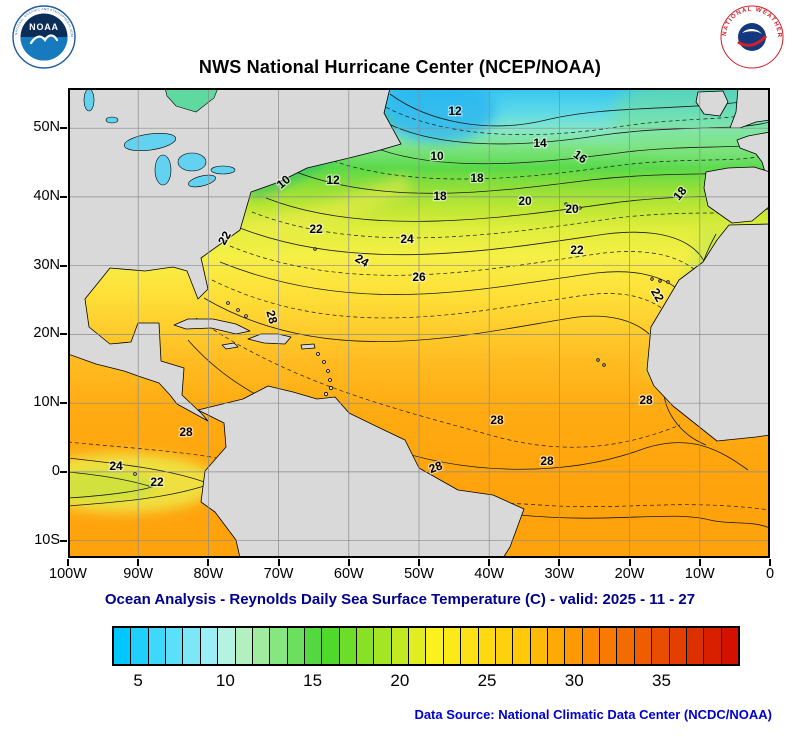 The width and height of the screenshot is (800, 737). Describe the element at coordinates (736, 195) in the screenshot. I see `land-iberia` at that location.